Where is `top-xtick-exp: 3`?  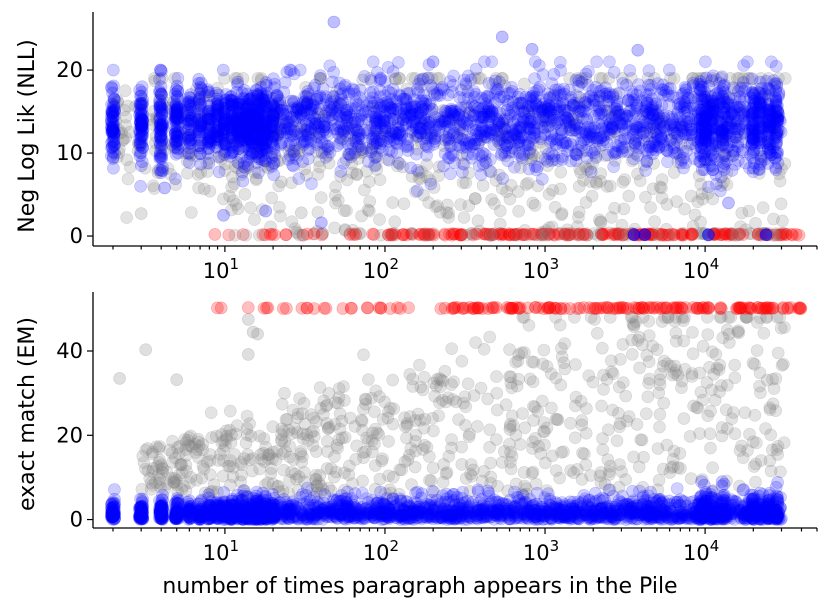
top-xtick-exp: 3 is located at coordinates (555, 264).